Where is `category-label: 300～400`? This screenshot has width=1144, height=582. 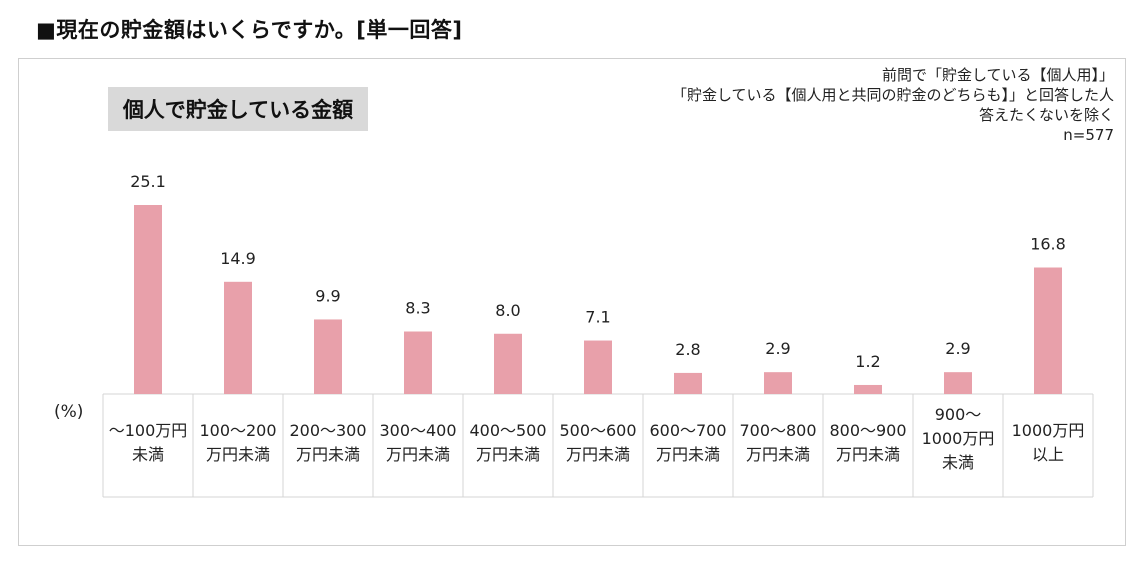
category-label: 300～400 is located at coordinates (417, 430).